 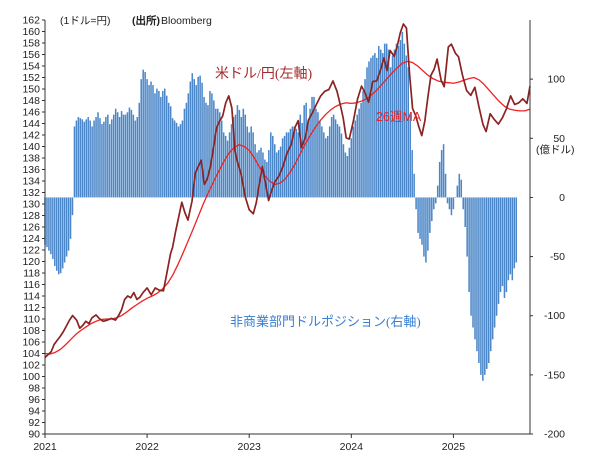 What do you see at coordinates (31, 147) in the screenshot?
I see `left-tick-label: 140` at bounding box center [31, 147].